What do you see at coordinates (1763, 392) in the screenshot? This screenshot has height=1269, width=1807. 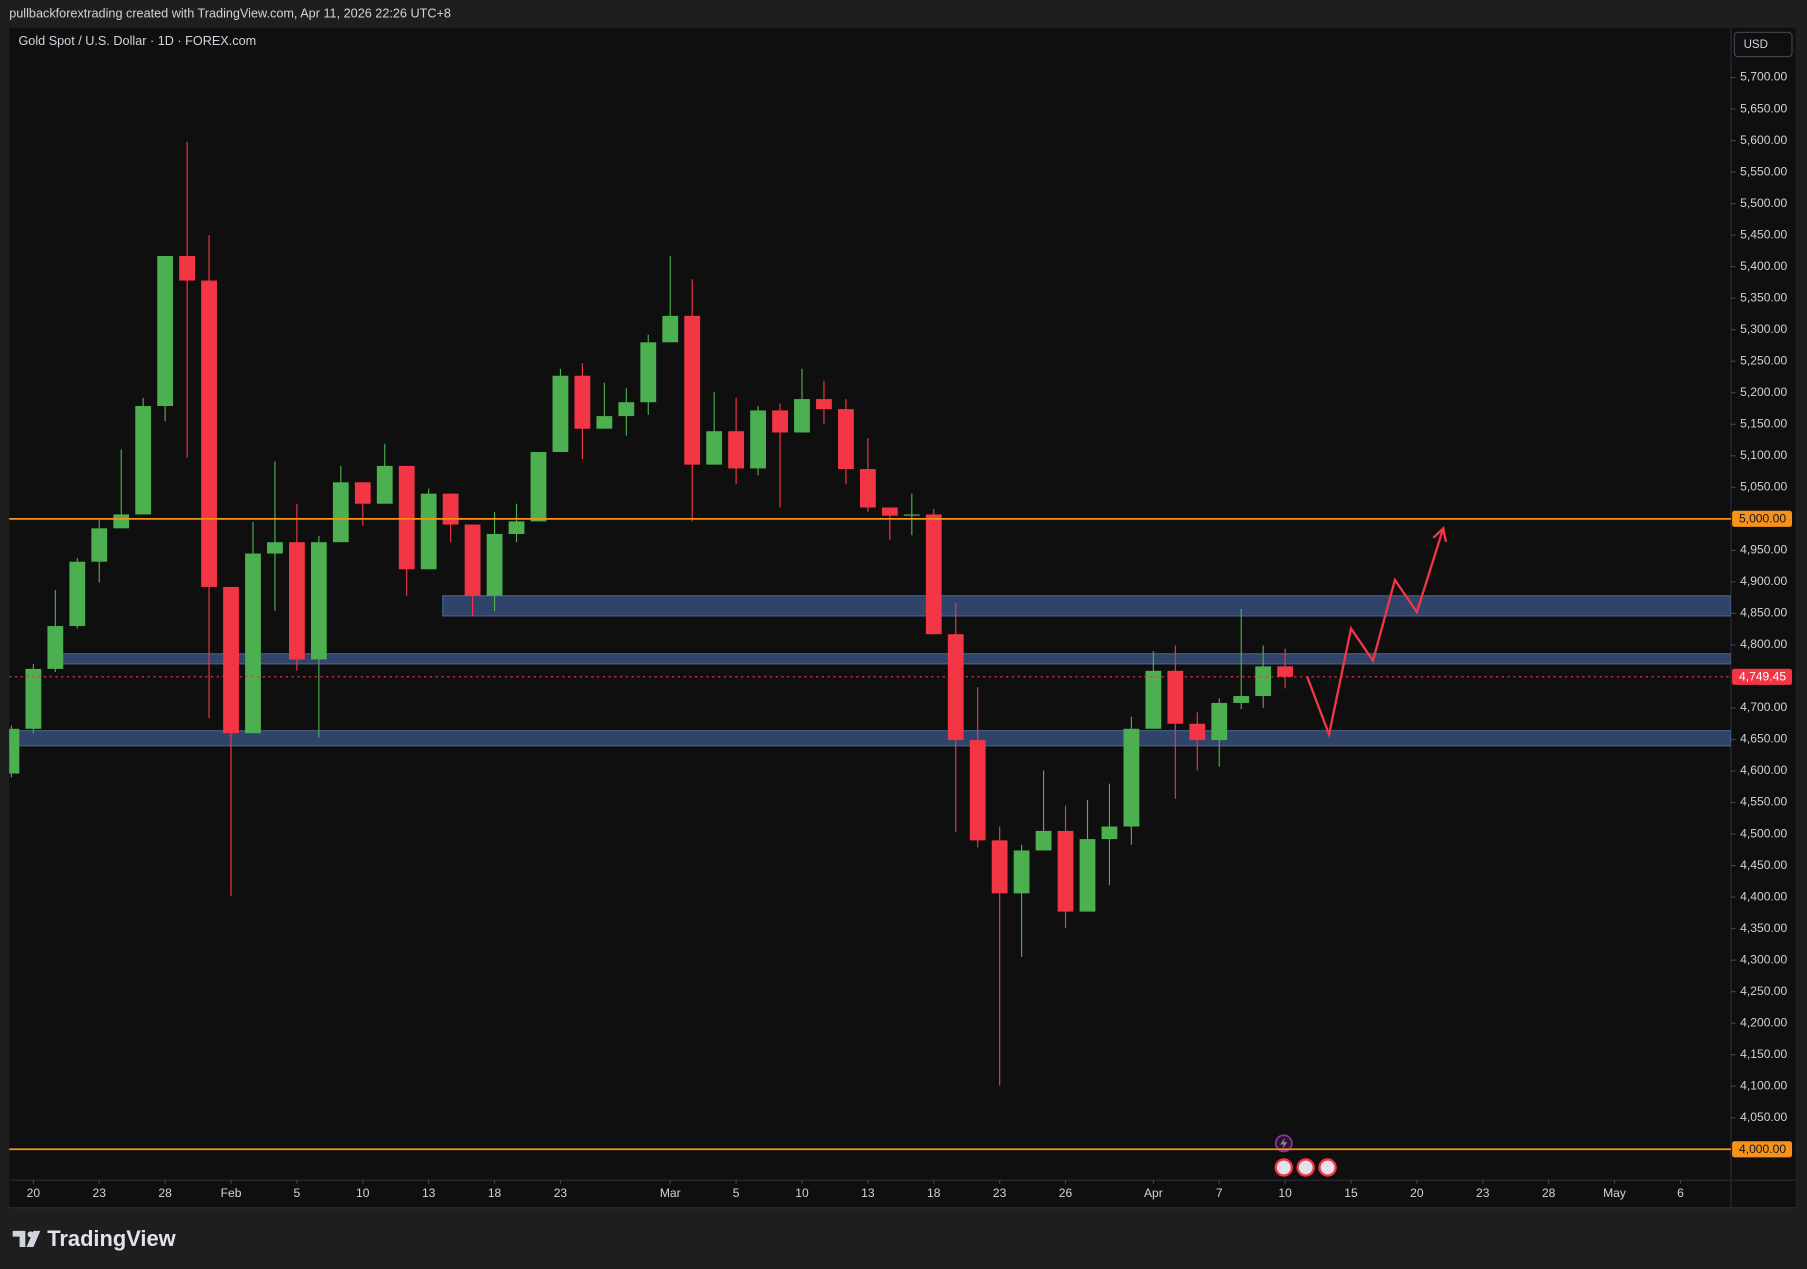 I see `y-tick-label: 5,200.00` at bounding box center [1763, 392].